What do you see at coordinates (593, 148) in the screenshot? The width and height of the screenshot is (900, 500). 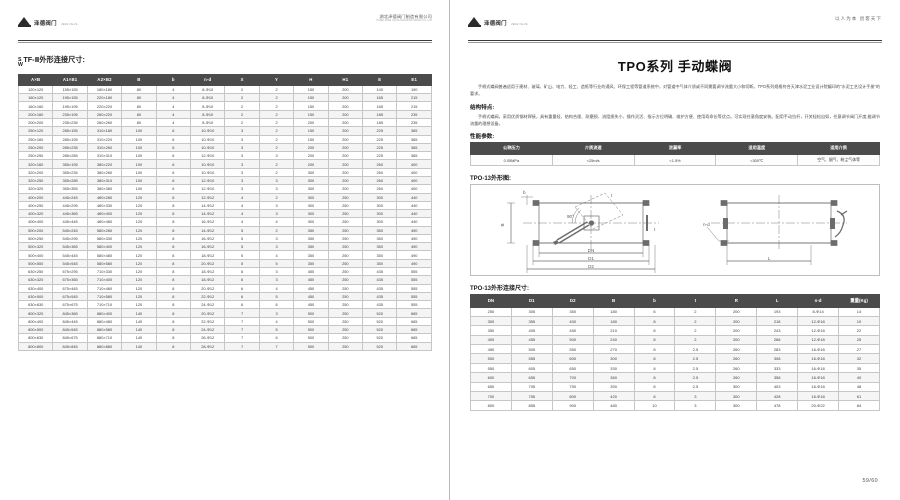 I see `performance-col-1: 介质流速` at bounding box center [593, 148].